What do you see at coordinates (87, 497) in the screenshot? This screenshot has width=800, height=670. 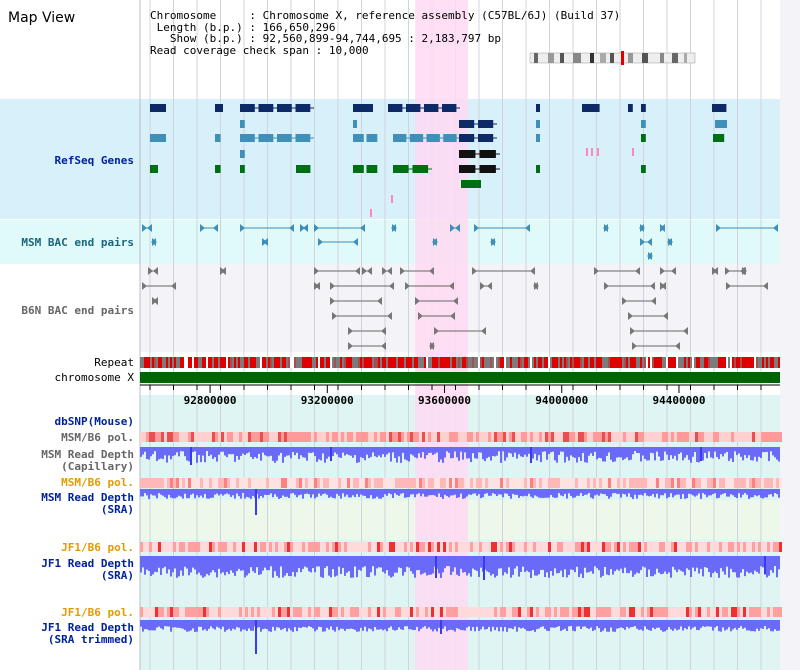 I see `msm-read-depth-sra-label: MSM Read Depth` at bounding box center [87, 497].